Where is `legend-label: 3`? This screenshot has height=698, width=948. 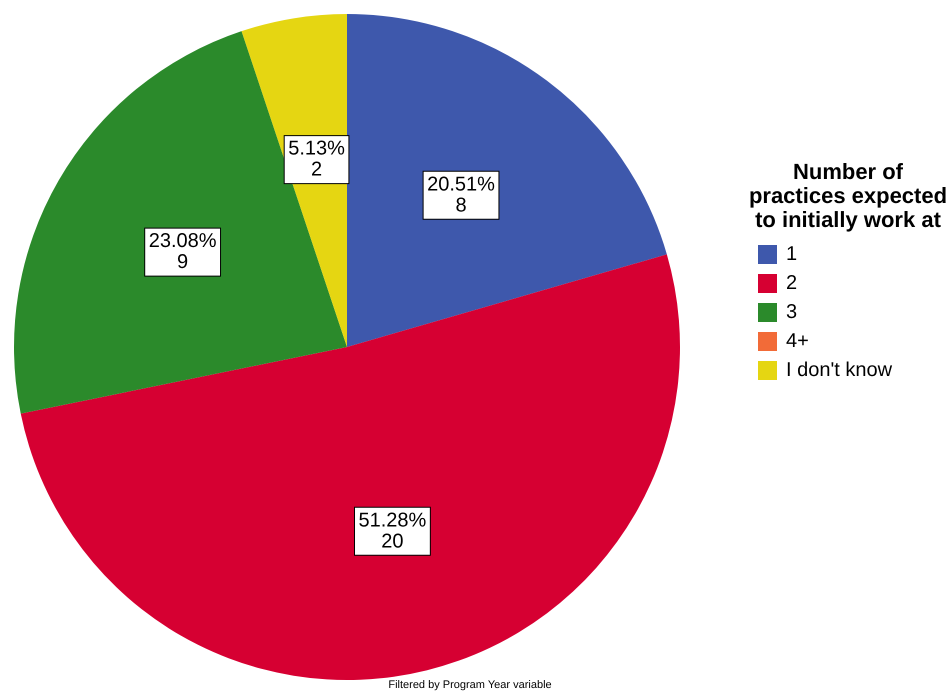 legend-label: 3 is located at coordinates (792, 312).